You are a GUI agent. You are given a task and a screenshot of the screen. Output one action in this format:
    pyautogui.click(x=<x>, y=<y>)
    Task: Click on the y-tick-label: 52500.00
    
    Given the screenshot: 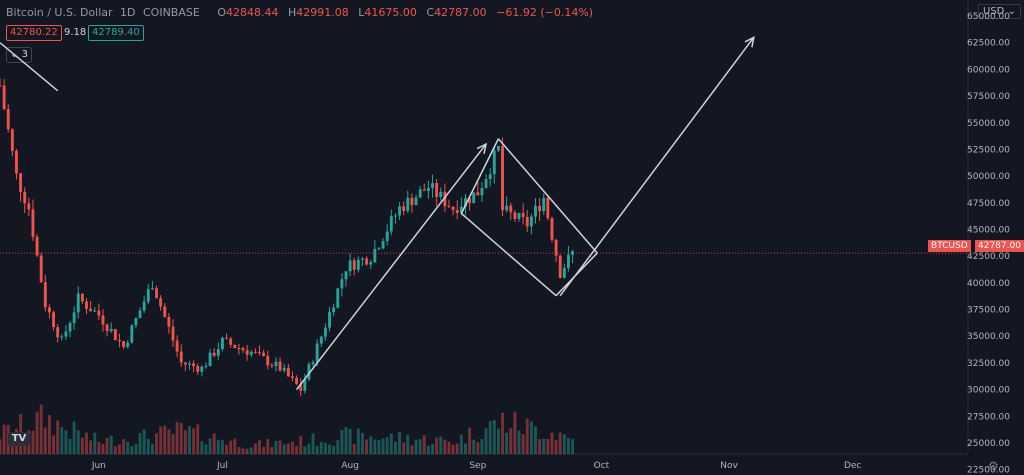 What is the action you would take?
    pyautogui.click(x=988, y=150)
    